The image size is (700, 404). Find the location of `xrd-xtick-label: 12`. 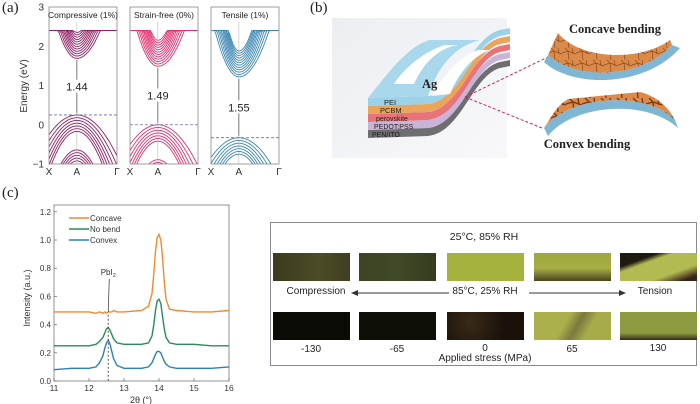

xrd-xtick-label: 12 is located at coordinates (89, 388).